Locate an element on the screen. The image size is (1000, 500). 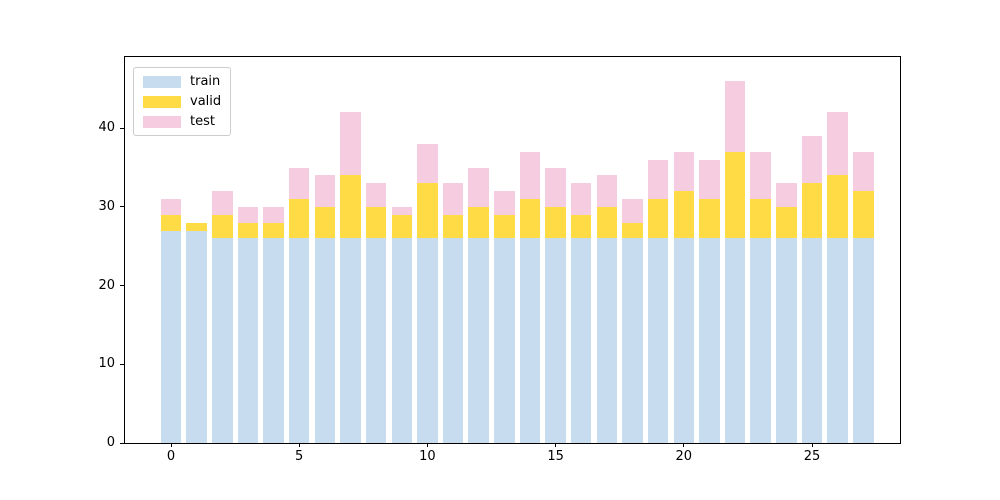
legend: train valid test is located at coordinates (182, 101).